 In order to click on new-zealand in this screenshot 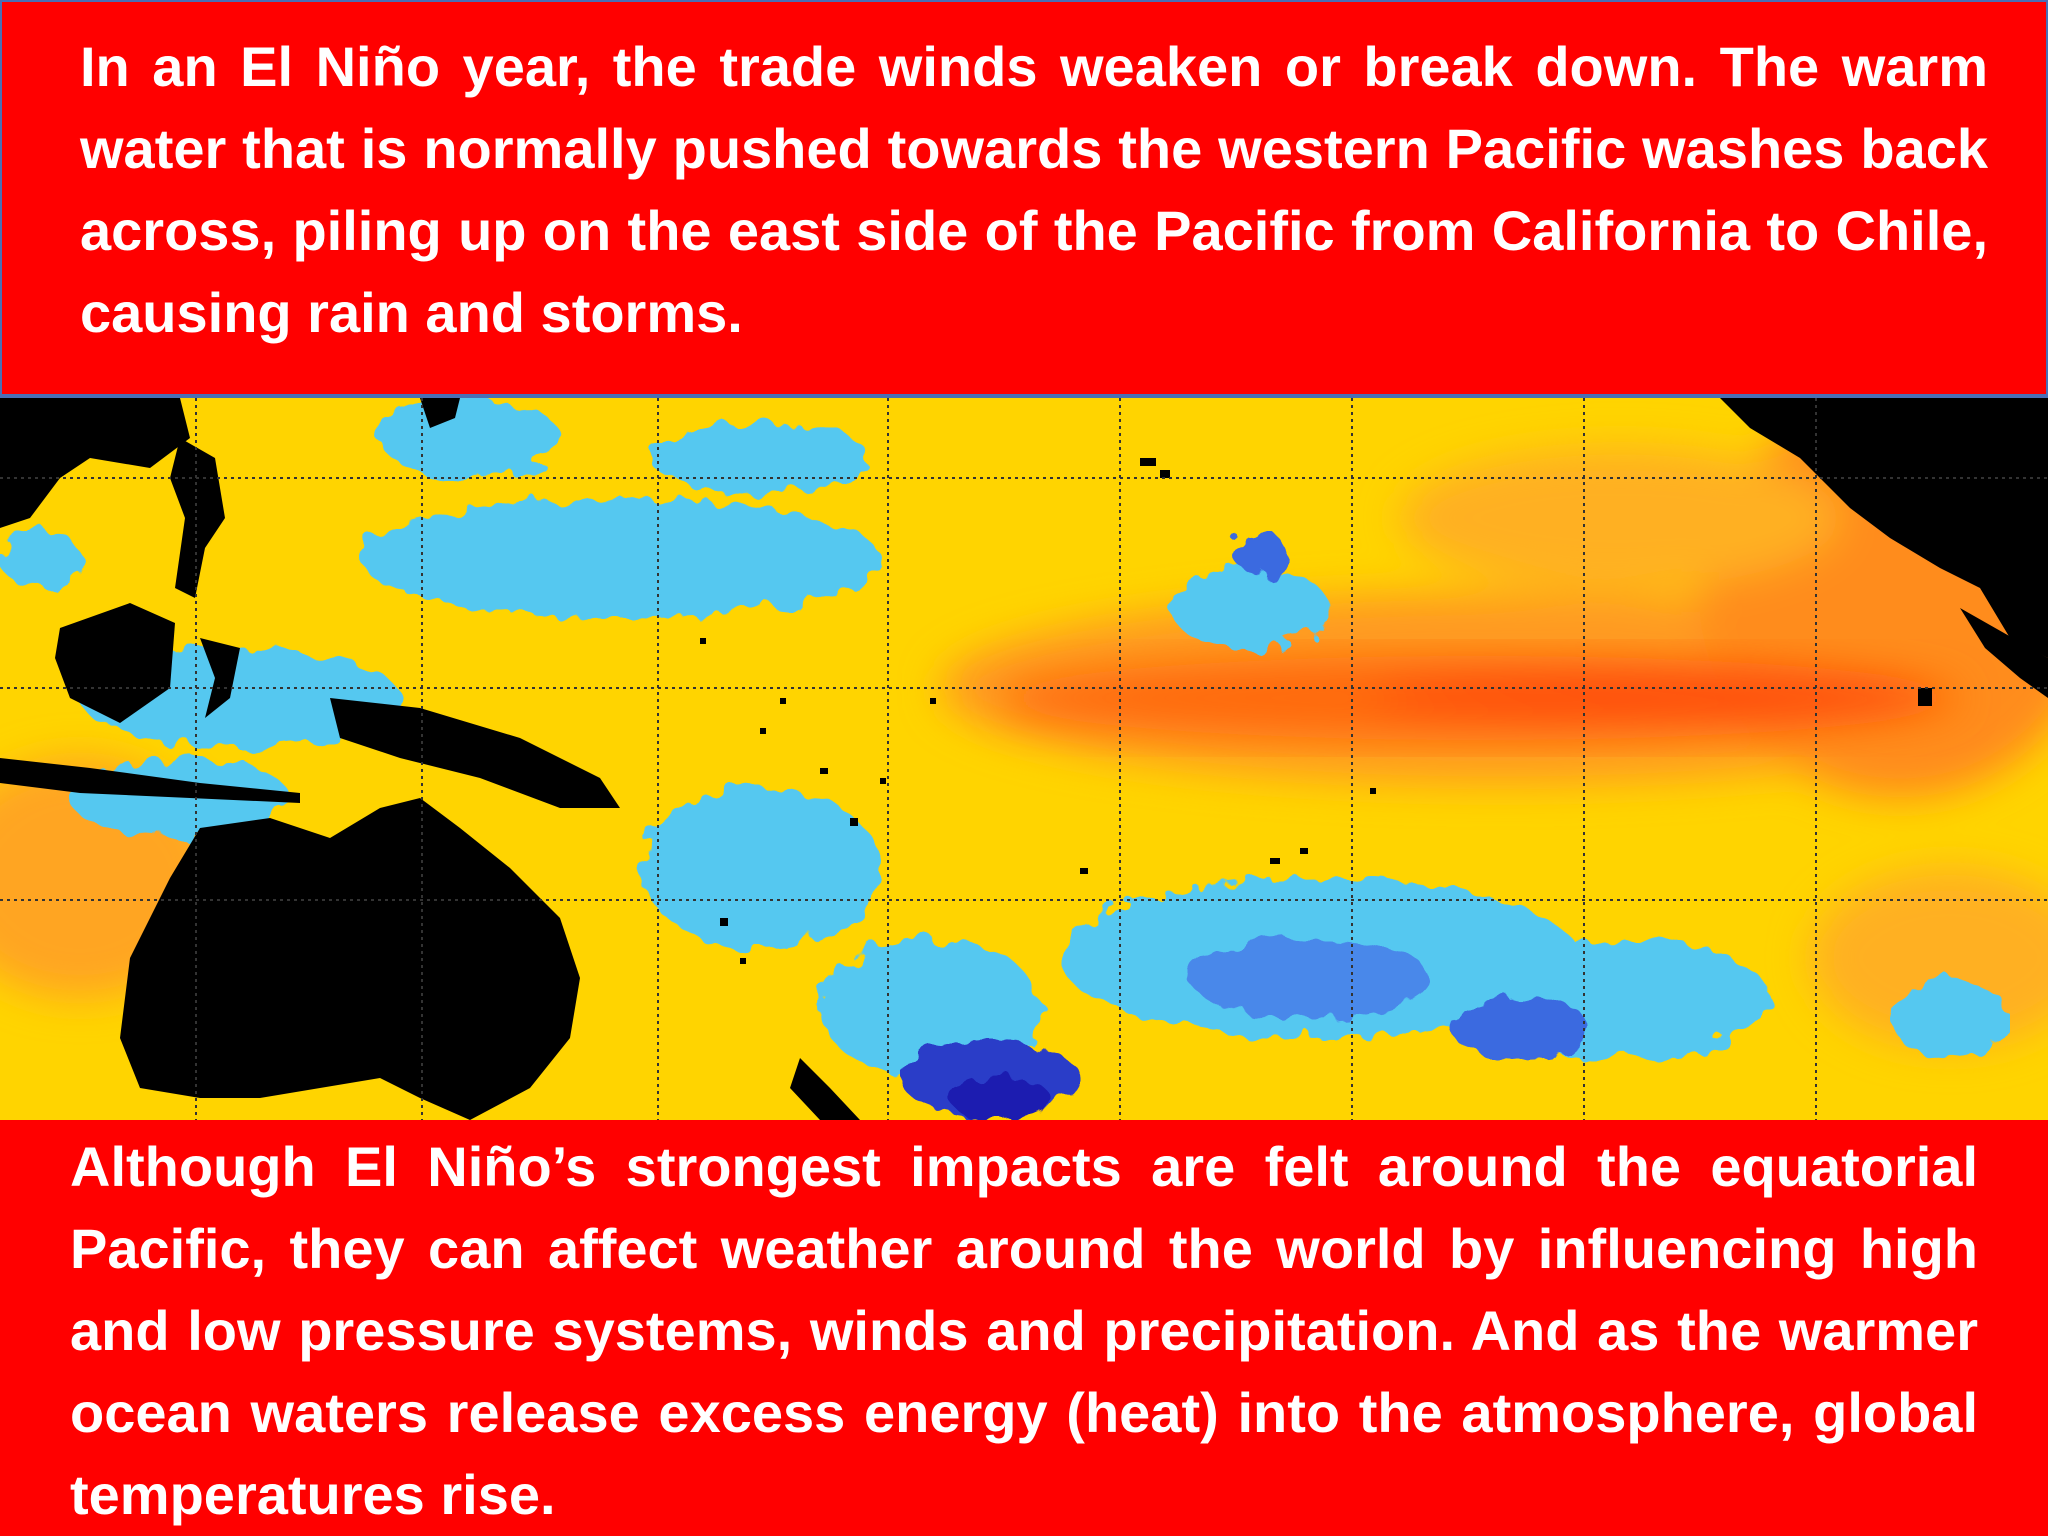, I will do `click(825, 1089)`.